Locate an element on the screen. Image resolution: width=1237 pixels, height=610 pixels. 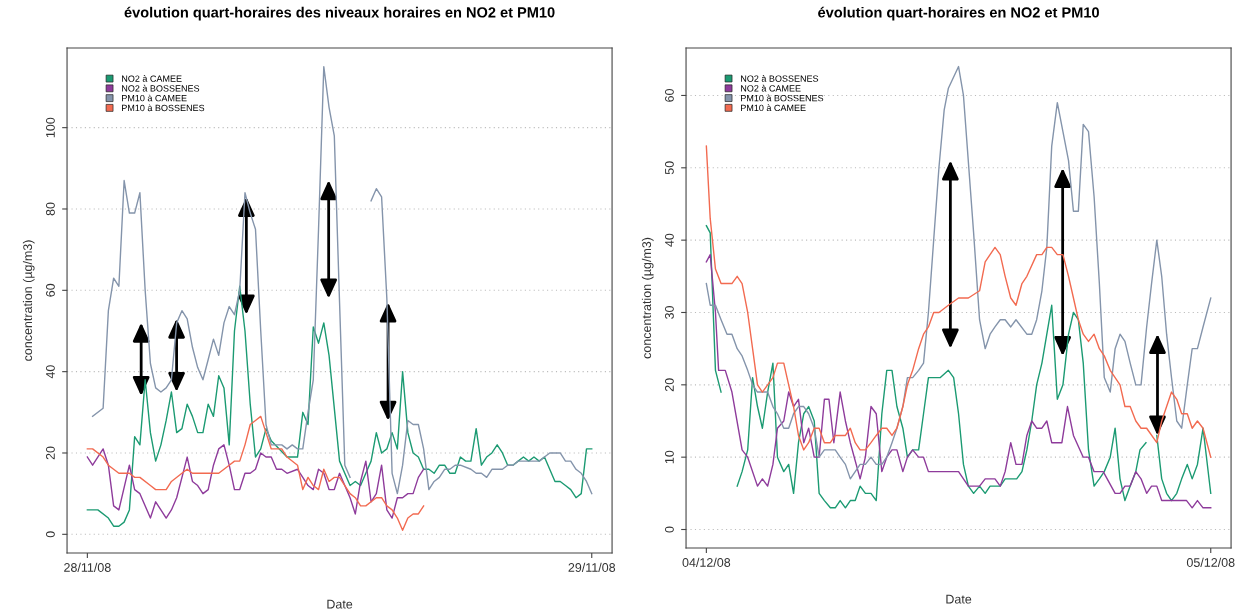
chart-title: évolution quart-horaires en NO2 et PM10 is located at coordinates (958, 13).